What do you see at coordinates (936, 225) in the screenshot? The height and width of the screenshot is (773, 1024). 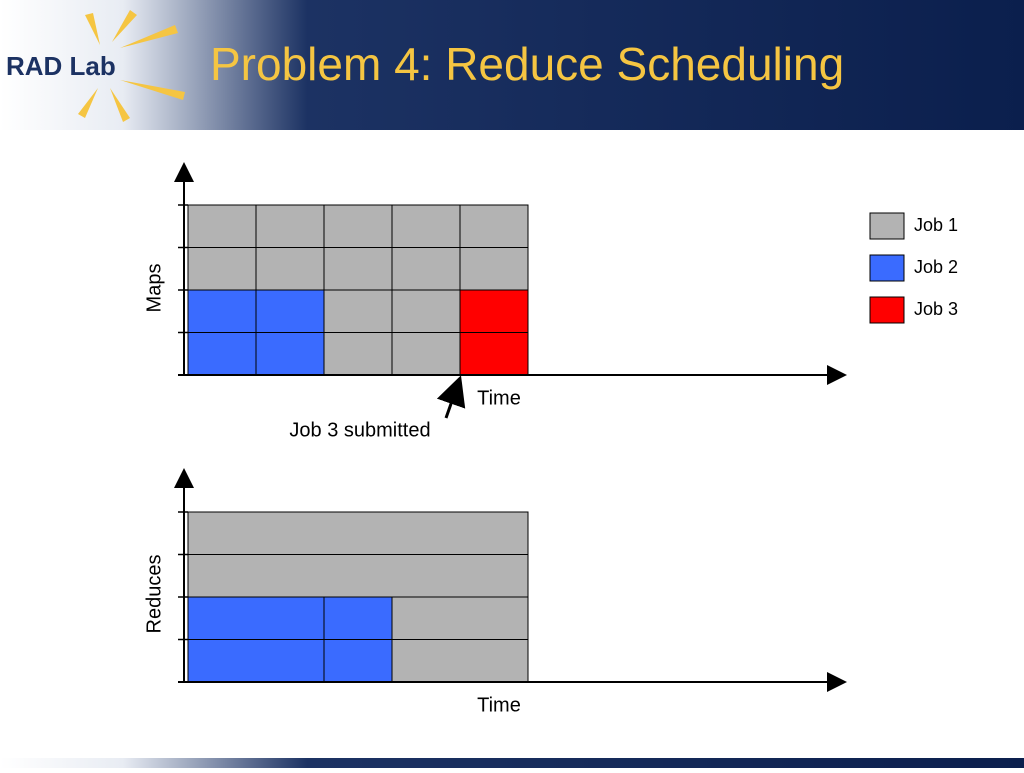 I see `legend-label: Job 1` at bounding box center [936, 225].